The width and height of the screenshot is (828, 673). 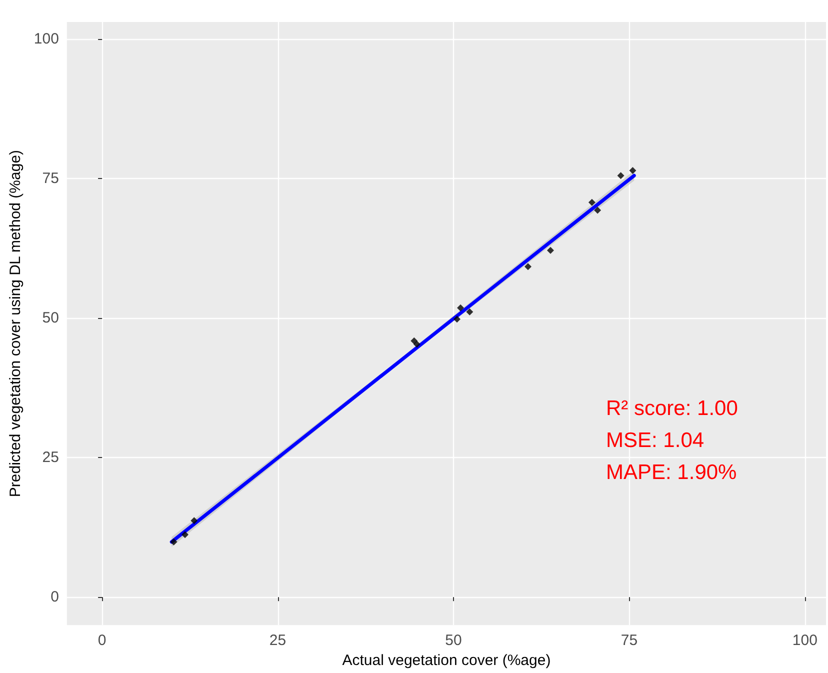 What do you see at coordinates (453, 641) in the screenshot?
I see `x-tick-label: 50` at bounding box center [453, 641].